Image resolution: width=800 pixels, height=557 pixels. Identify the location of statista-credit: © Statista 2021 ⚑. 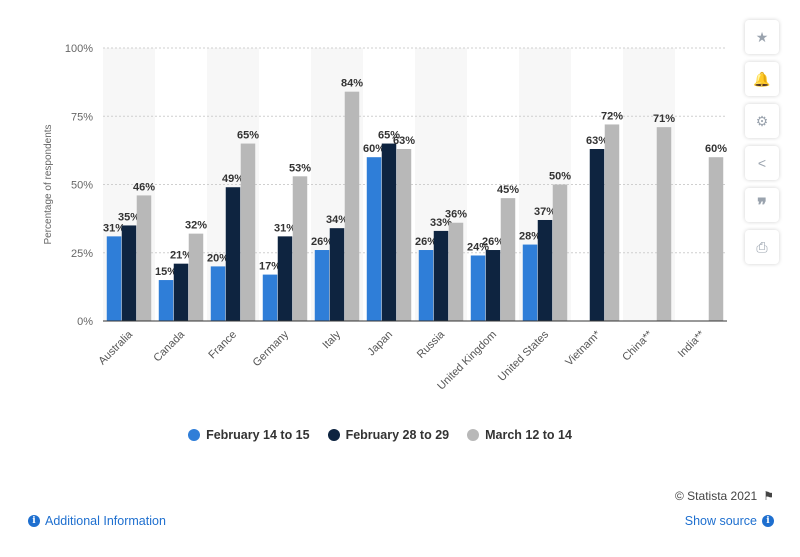
(724, 496).